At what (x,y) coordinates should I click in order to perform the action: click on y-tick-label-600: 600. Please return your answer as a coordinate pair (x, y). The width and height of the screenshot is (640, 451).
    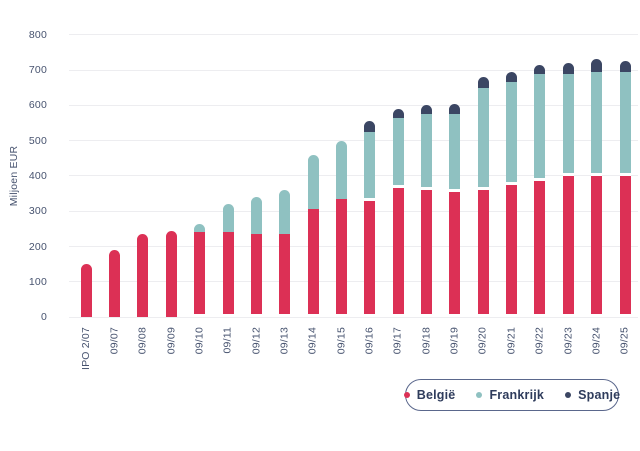
    Looking at the image, I should click on (37, 105).